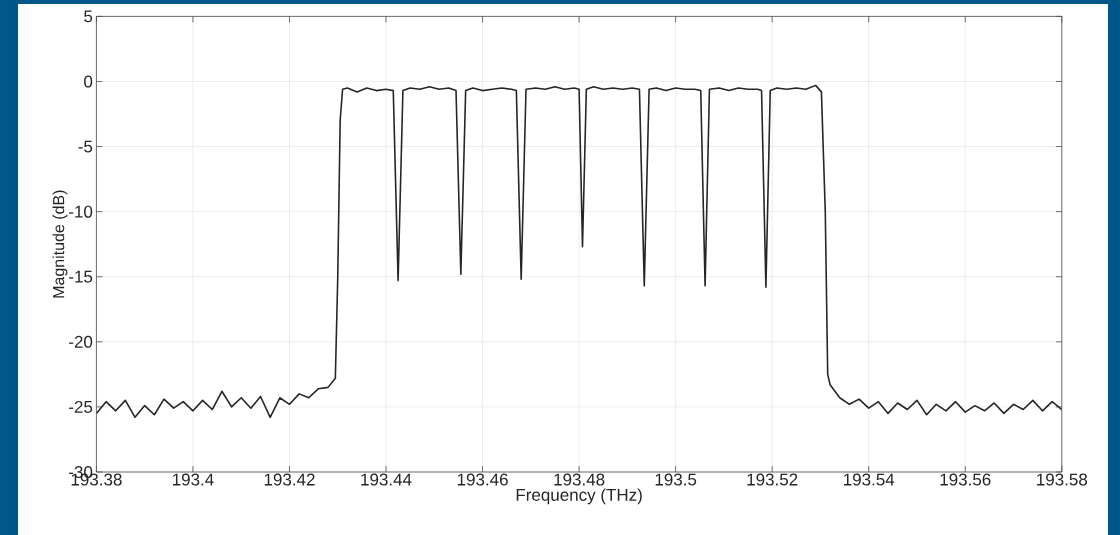  What do you see at coordinates (81, 341) in the screenshot?
I see `y-tick-label: -20` at bounding box center [81, 341].